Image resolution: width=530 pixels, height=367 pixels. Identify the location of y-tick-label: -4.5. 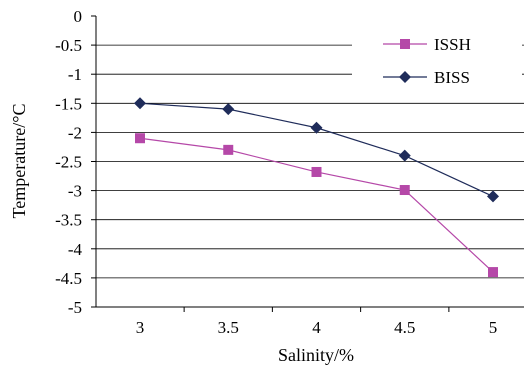
(68, 278).